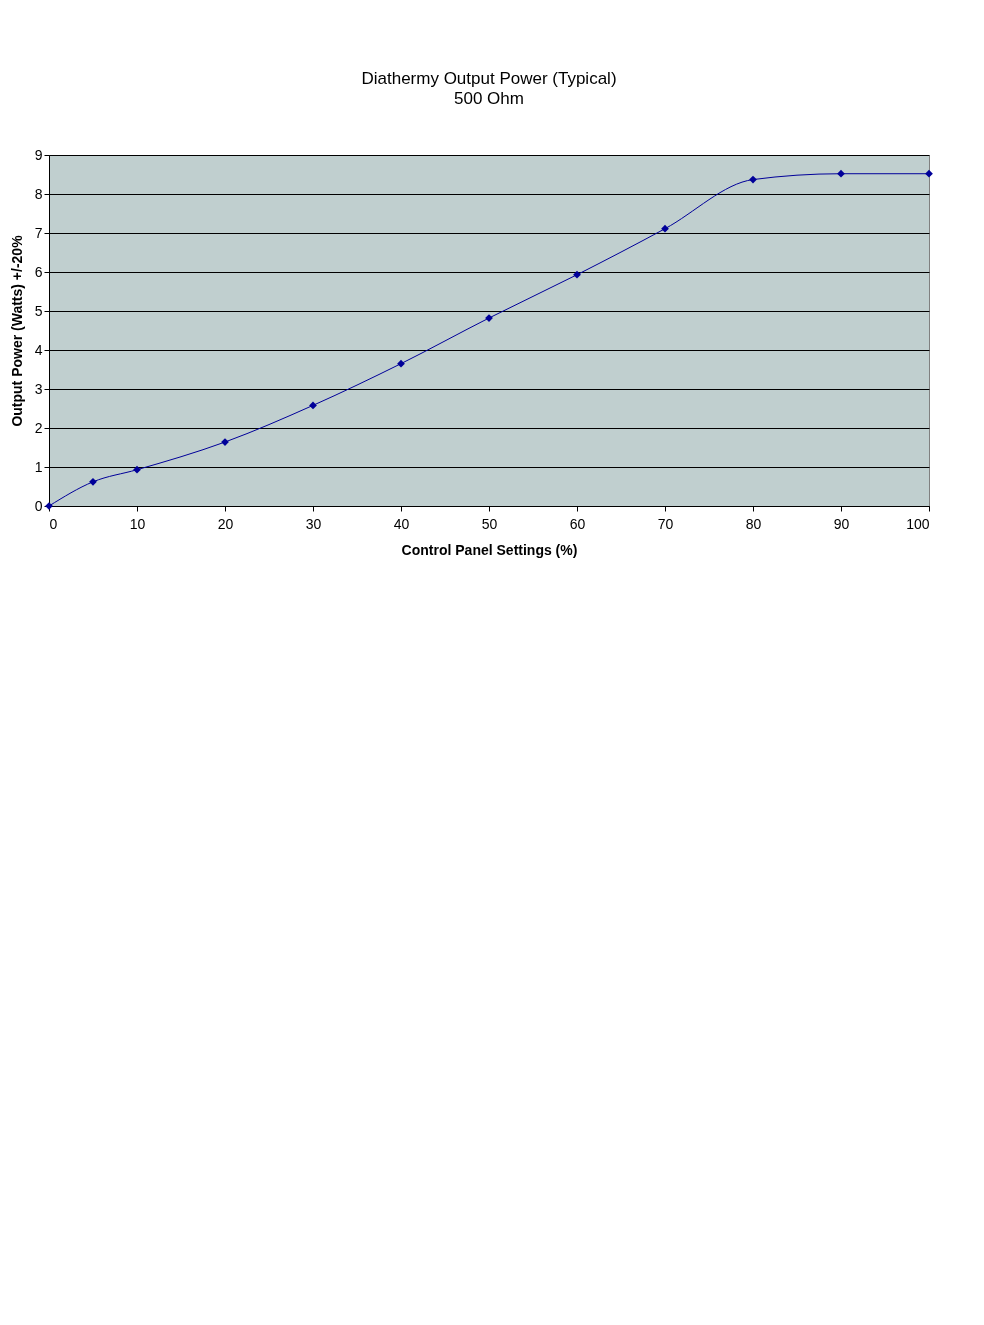  Describe the element at coordinates (38, 349) in the screenshot. I see `y-tick-label: 4` at that location.